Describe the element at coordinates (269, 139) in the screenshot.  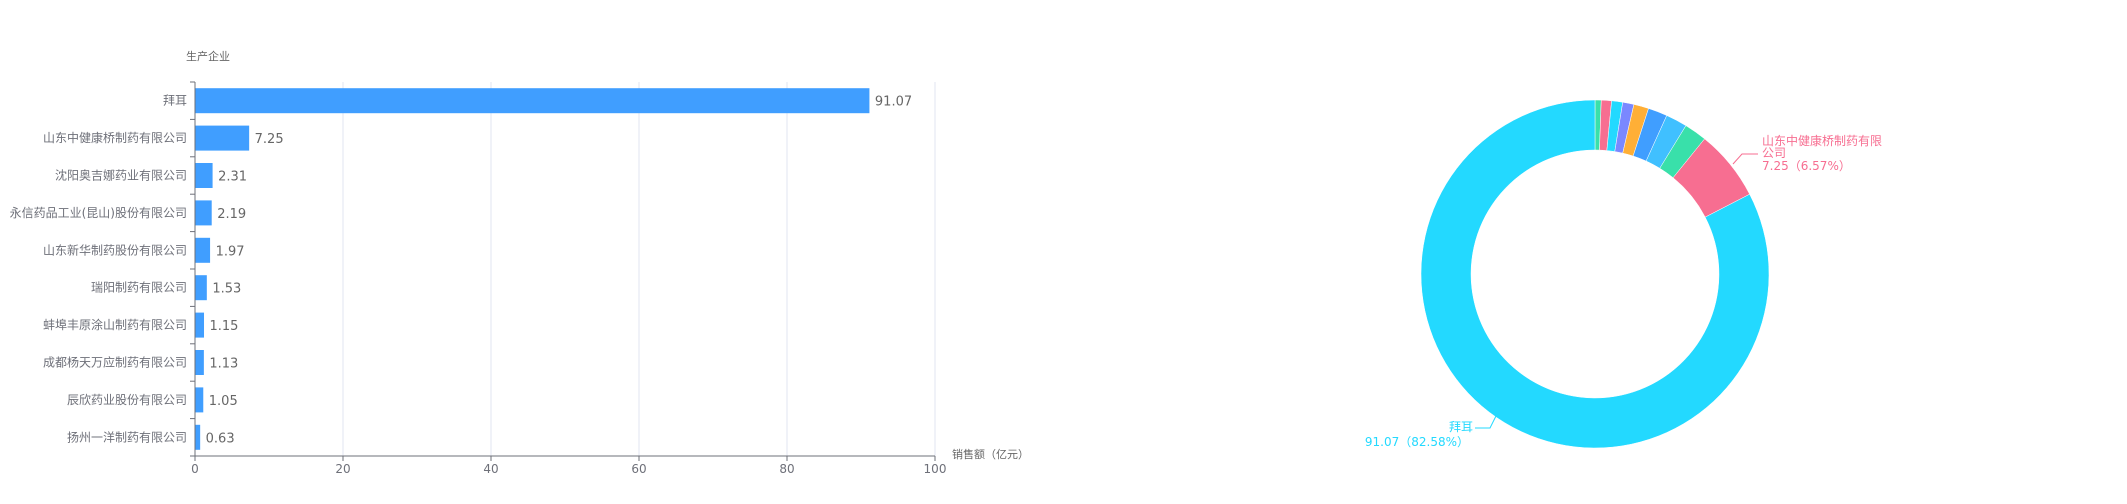
I see `bar-value-label: 7.25` at that location.